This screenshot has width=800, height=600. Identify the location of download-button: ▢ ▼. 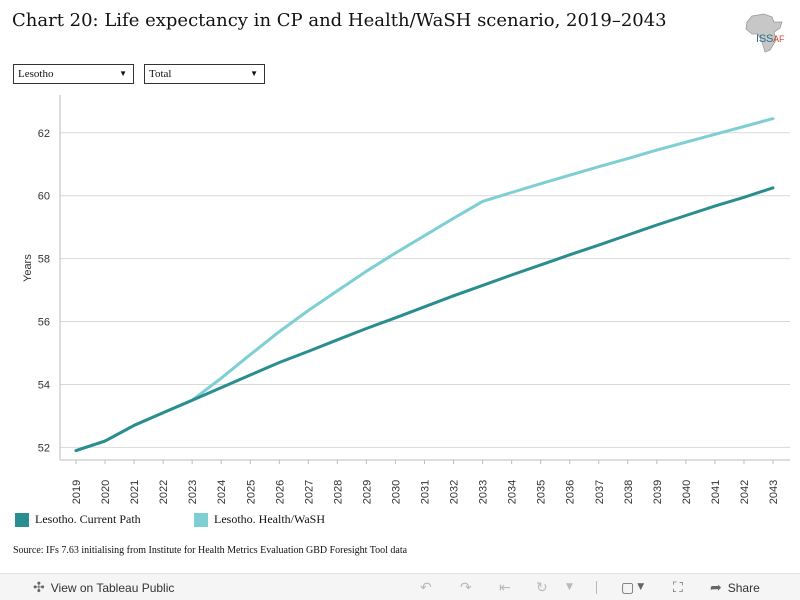
(632, 587).